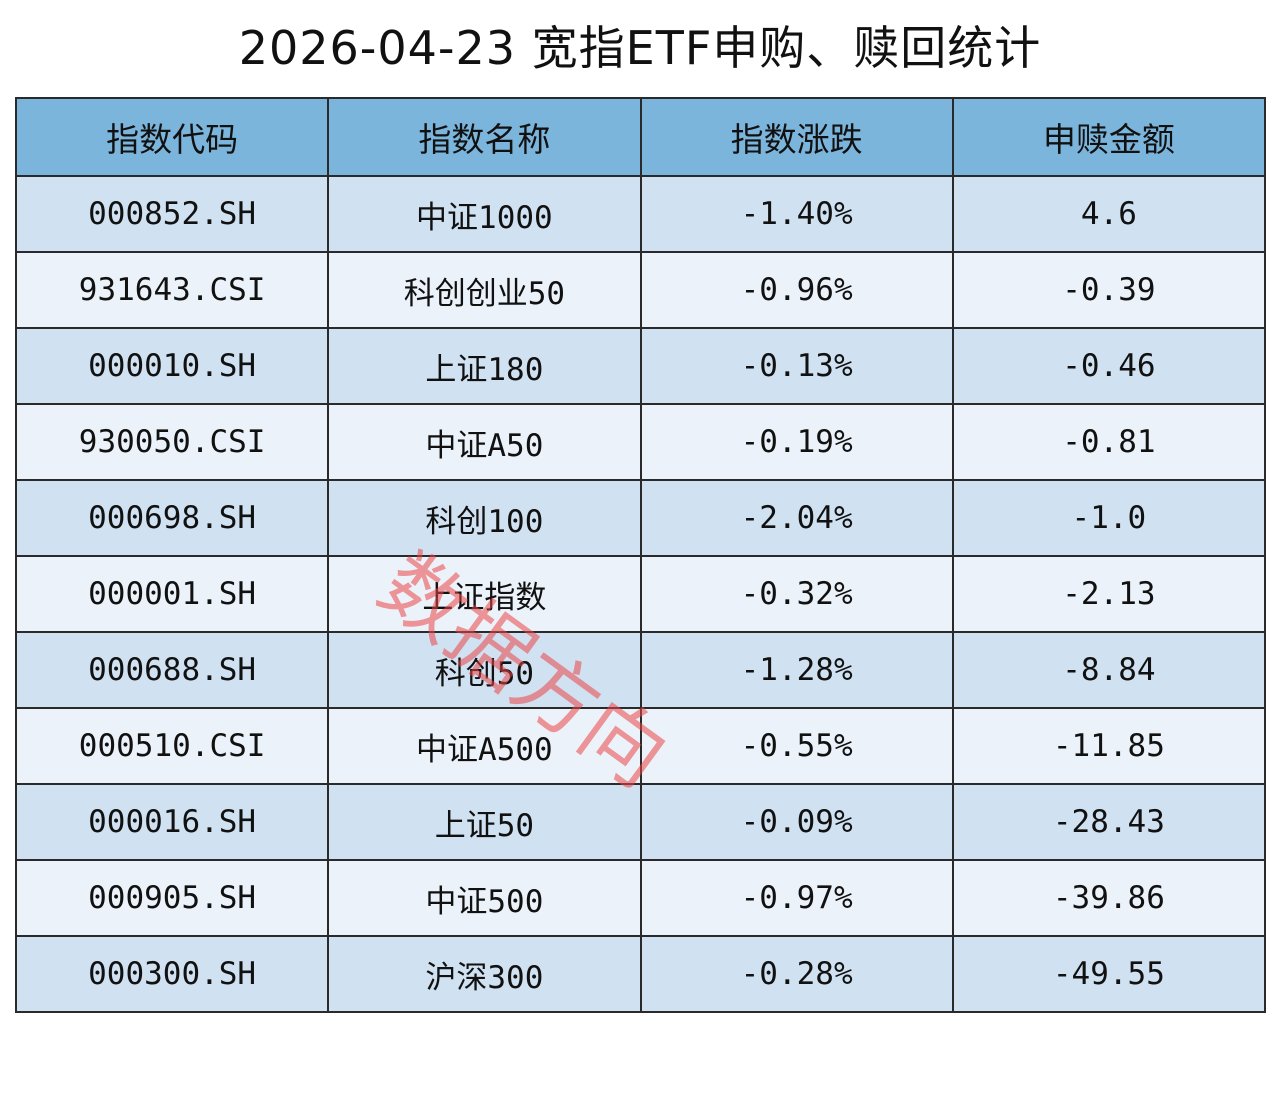 The image size is (1280, 1105). What do you see at coordinates (796, 746) in the screenshot?
I see `table-cell: -0.55%` at bounding box center [796, 746].